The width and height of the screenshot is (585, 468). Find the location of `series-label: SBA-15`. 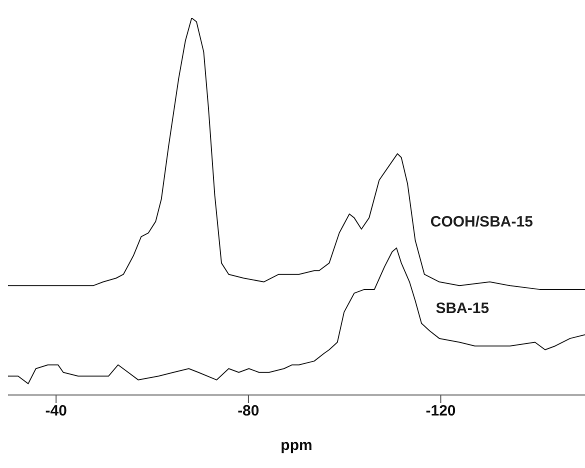

series-label: SBA-15 is located at coordinates (463, 308).